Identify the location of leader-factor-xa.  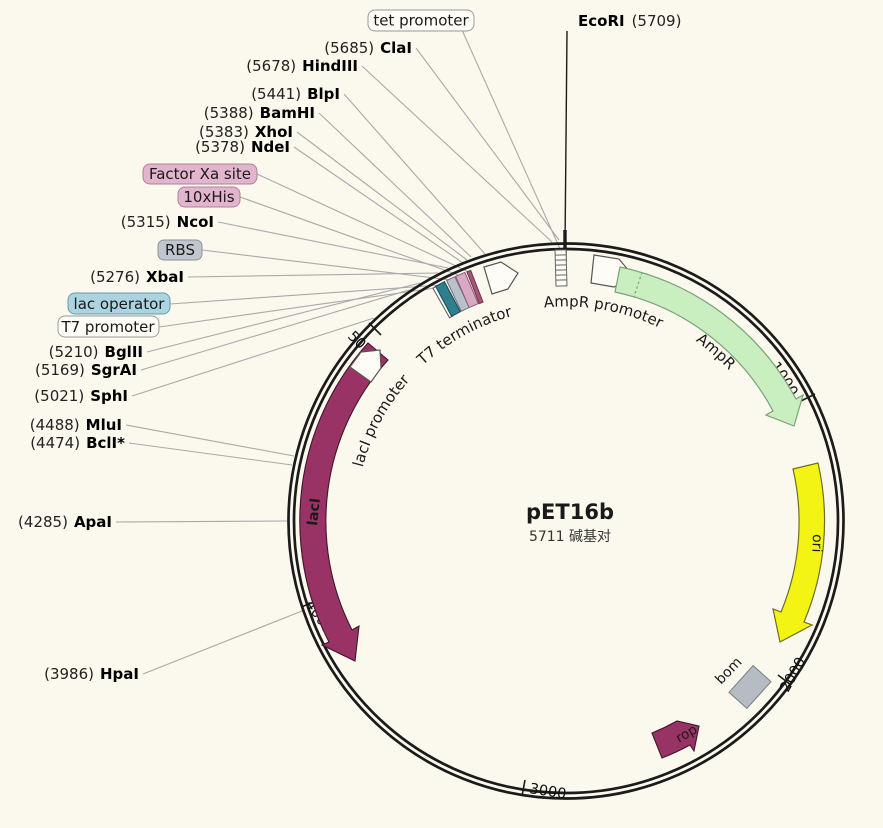
(363, 223).